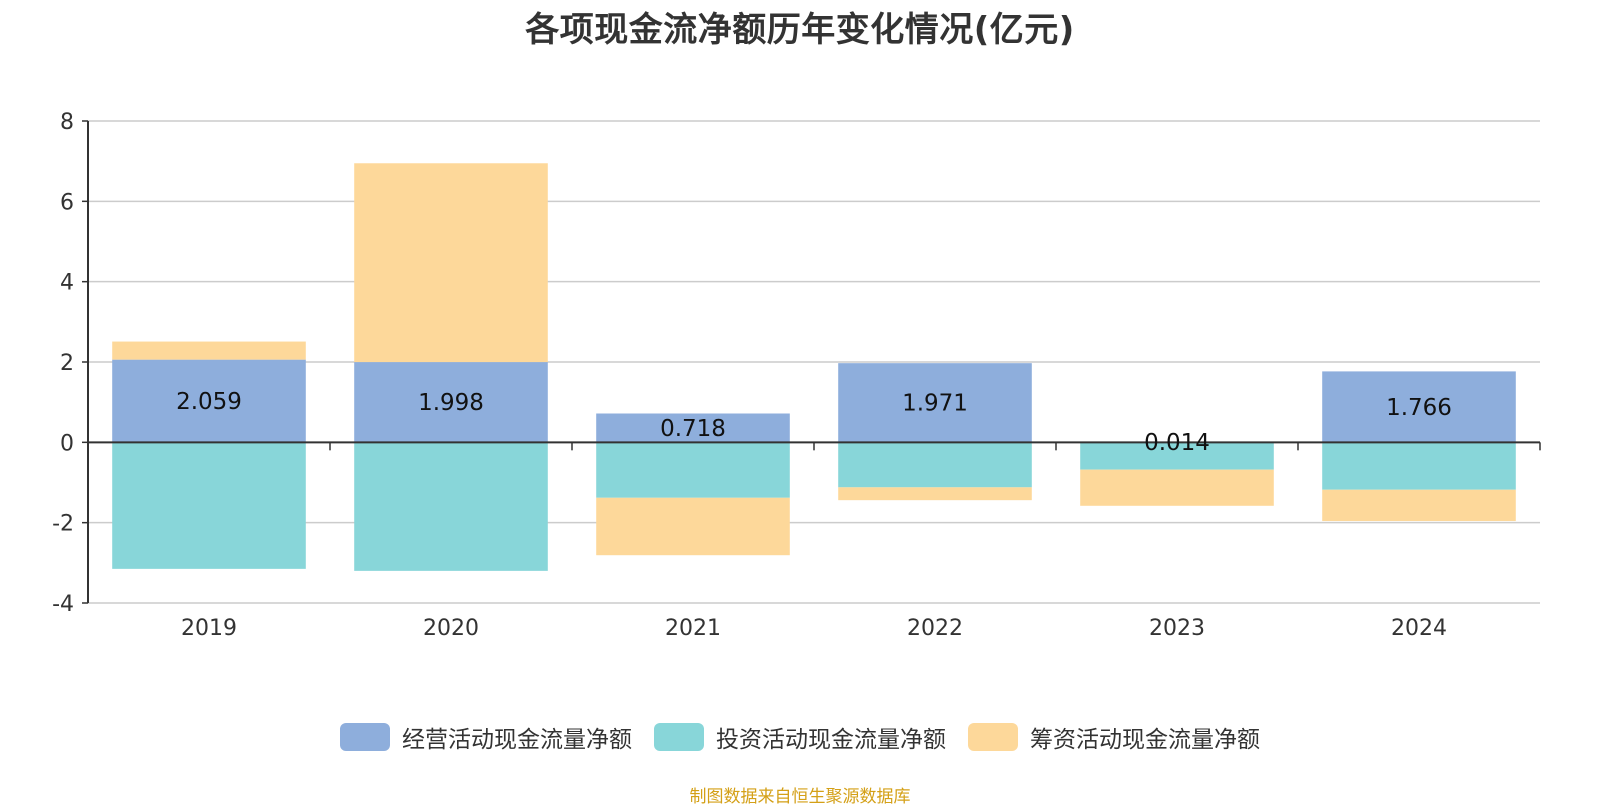  I want to click on legend: 经营活动现金流量净额 投资活动现金流量净额 筹资活动现金流量净额, so click(800, 737).